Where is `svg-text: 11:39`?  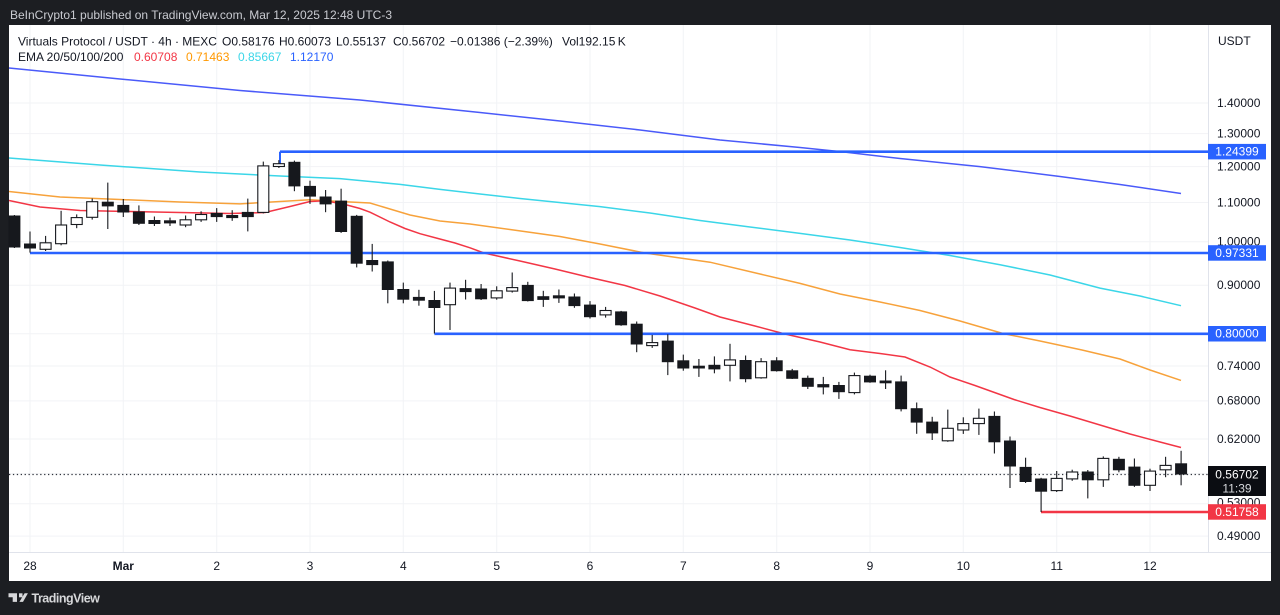
svg-text: 11:39 is located at coordinates (1236, 489).